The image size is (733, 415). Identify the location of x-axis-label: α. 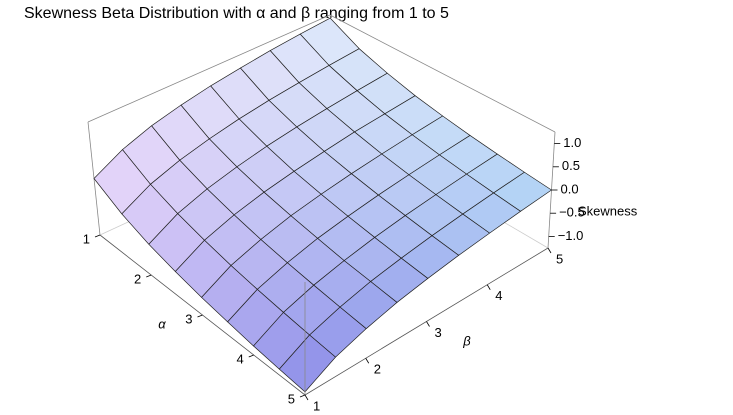
(162, 323).